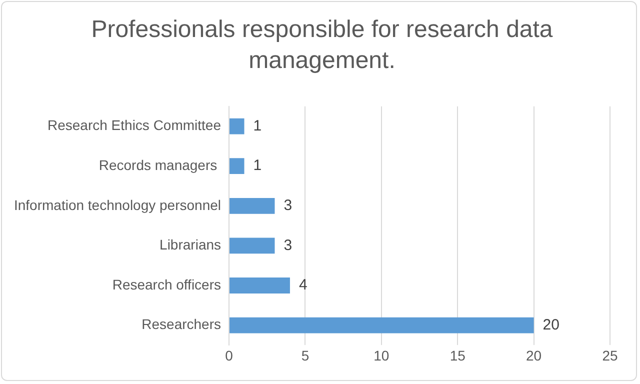 This screenshot has width=640, height=384. I want to click on y-tick-label: Information technology personnel, so click(118, 204).